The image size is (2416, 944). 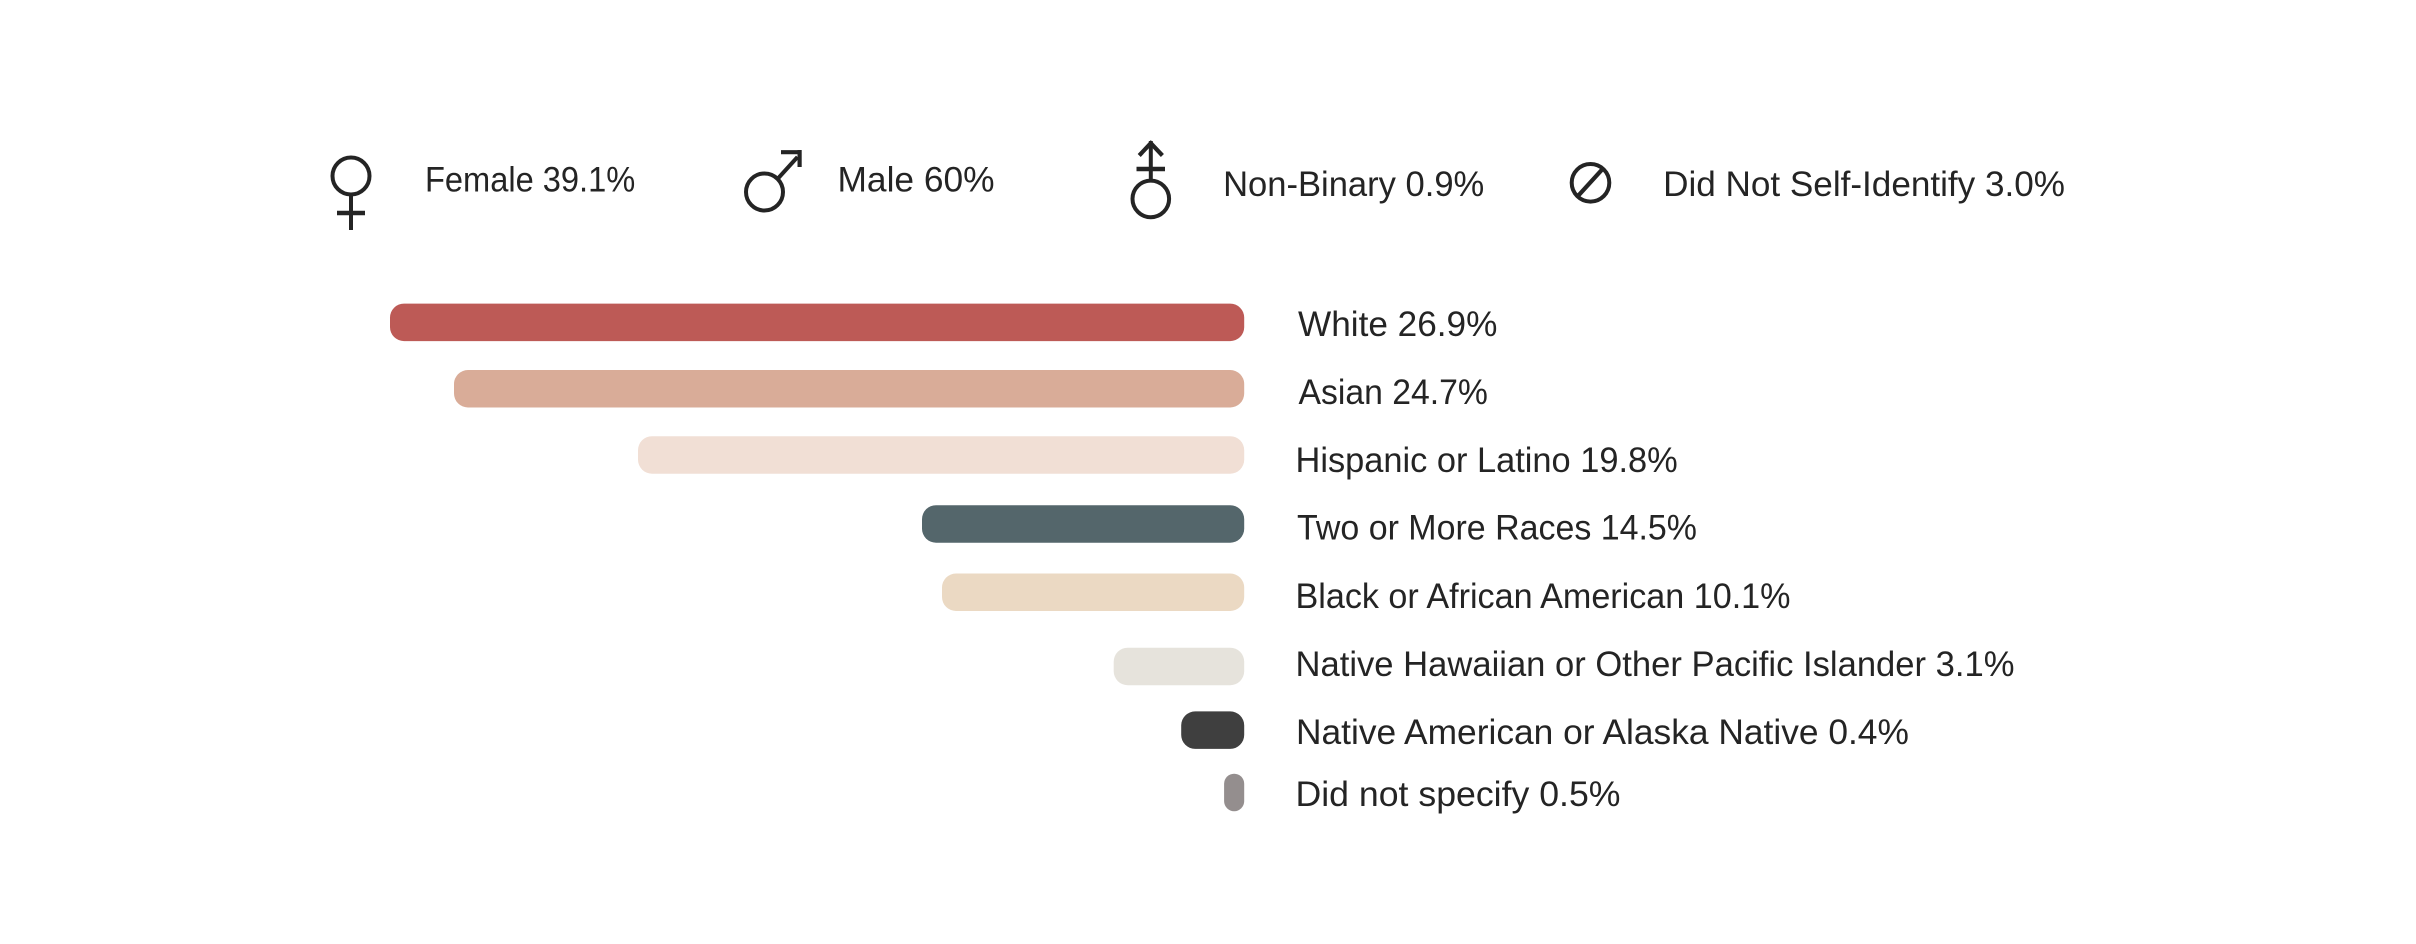 What do you see at coordinates (1393, 392) in the screenshot?
I see `svg-text: Asian 24.7%` at bounding box center [1393, 392].